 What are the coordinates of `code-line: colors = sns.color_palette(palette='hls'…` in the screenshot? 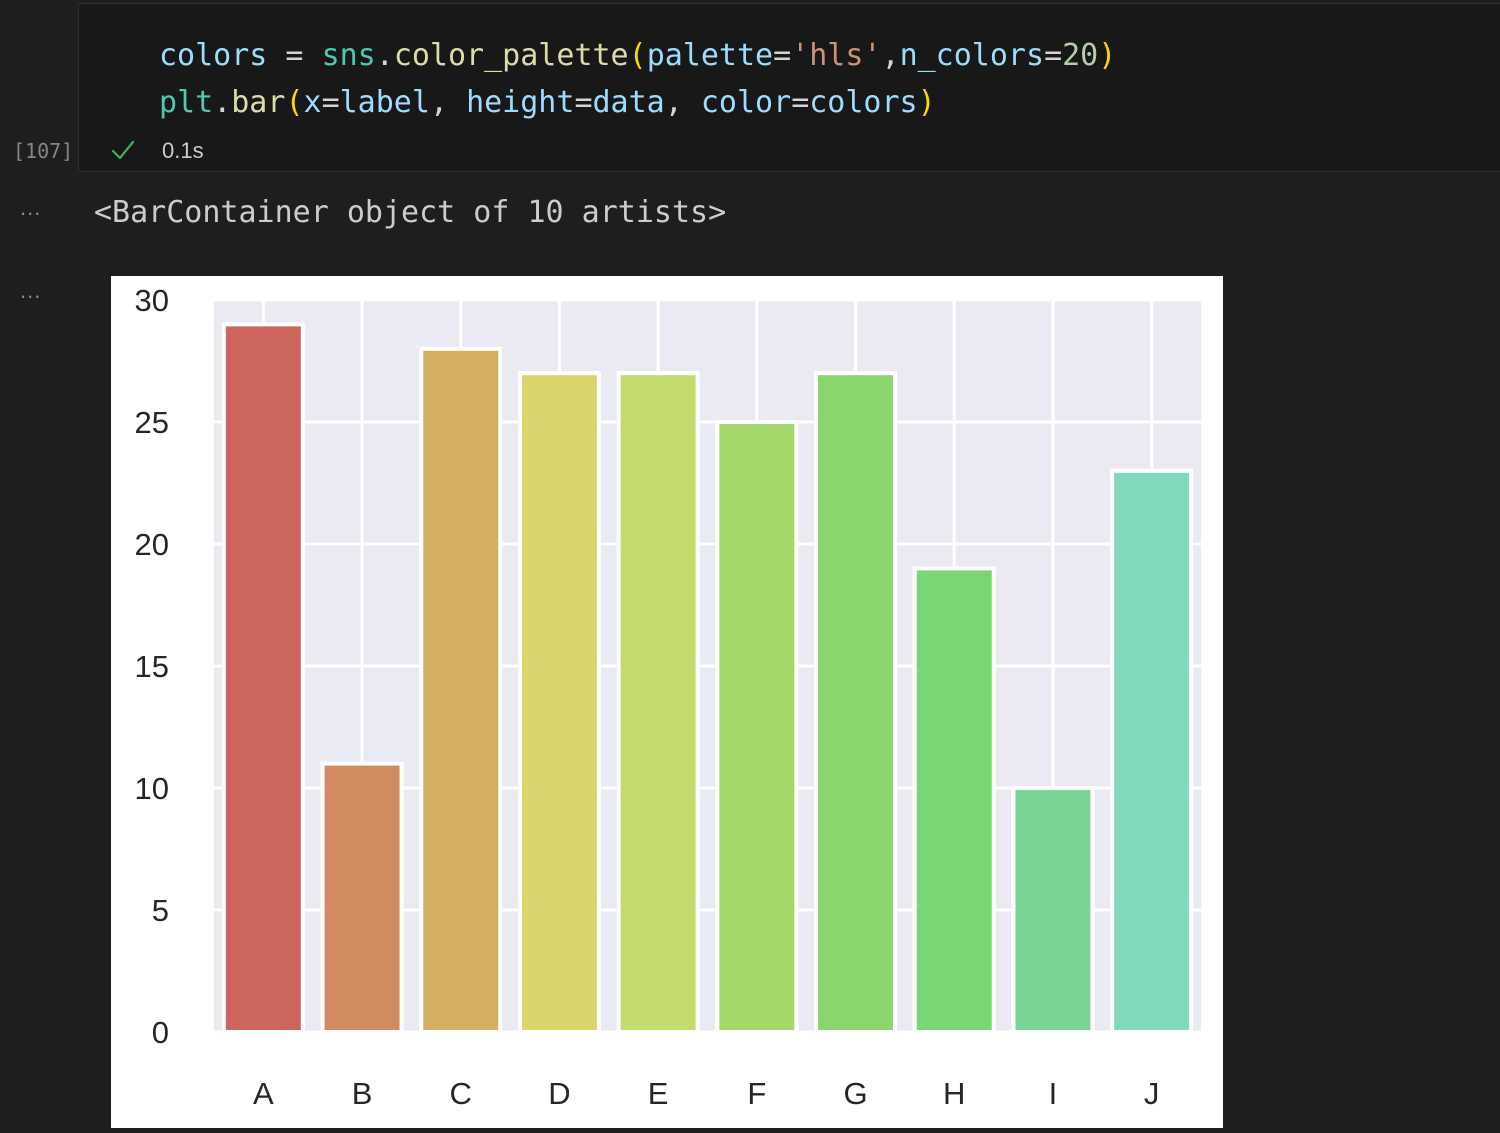 It's located at (637, 55).